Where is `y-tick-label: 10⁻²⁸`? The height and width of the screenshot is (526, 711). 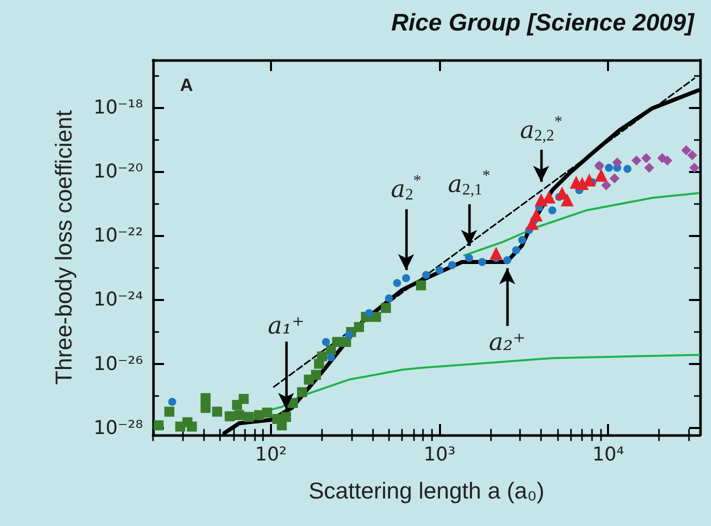 y-tick-label: 10⁻²⁸ is located at coordinates (118, 427).